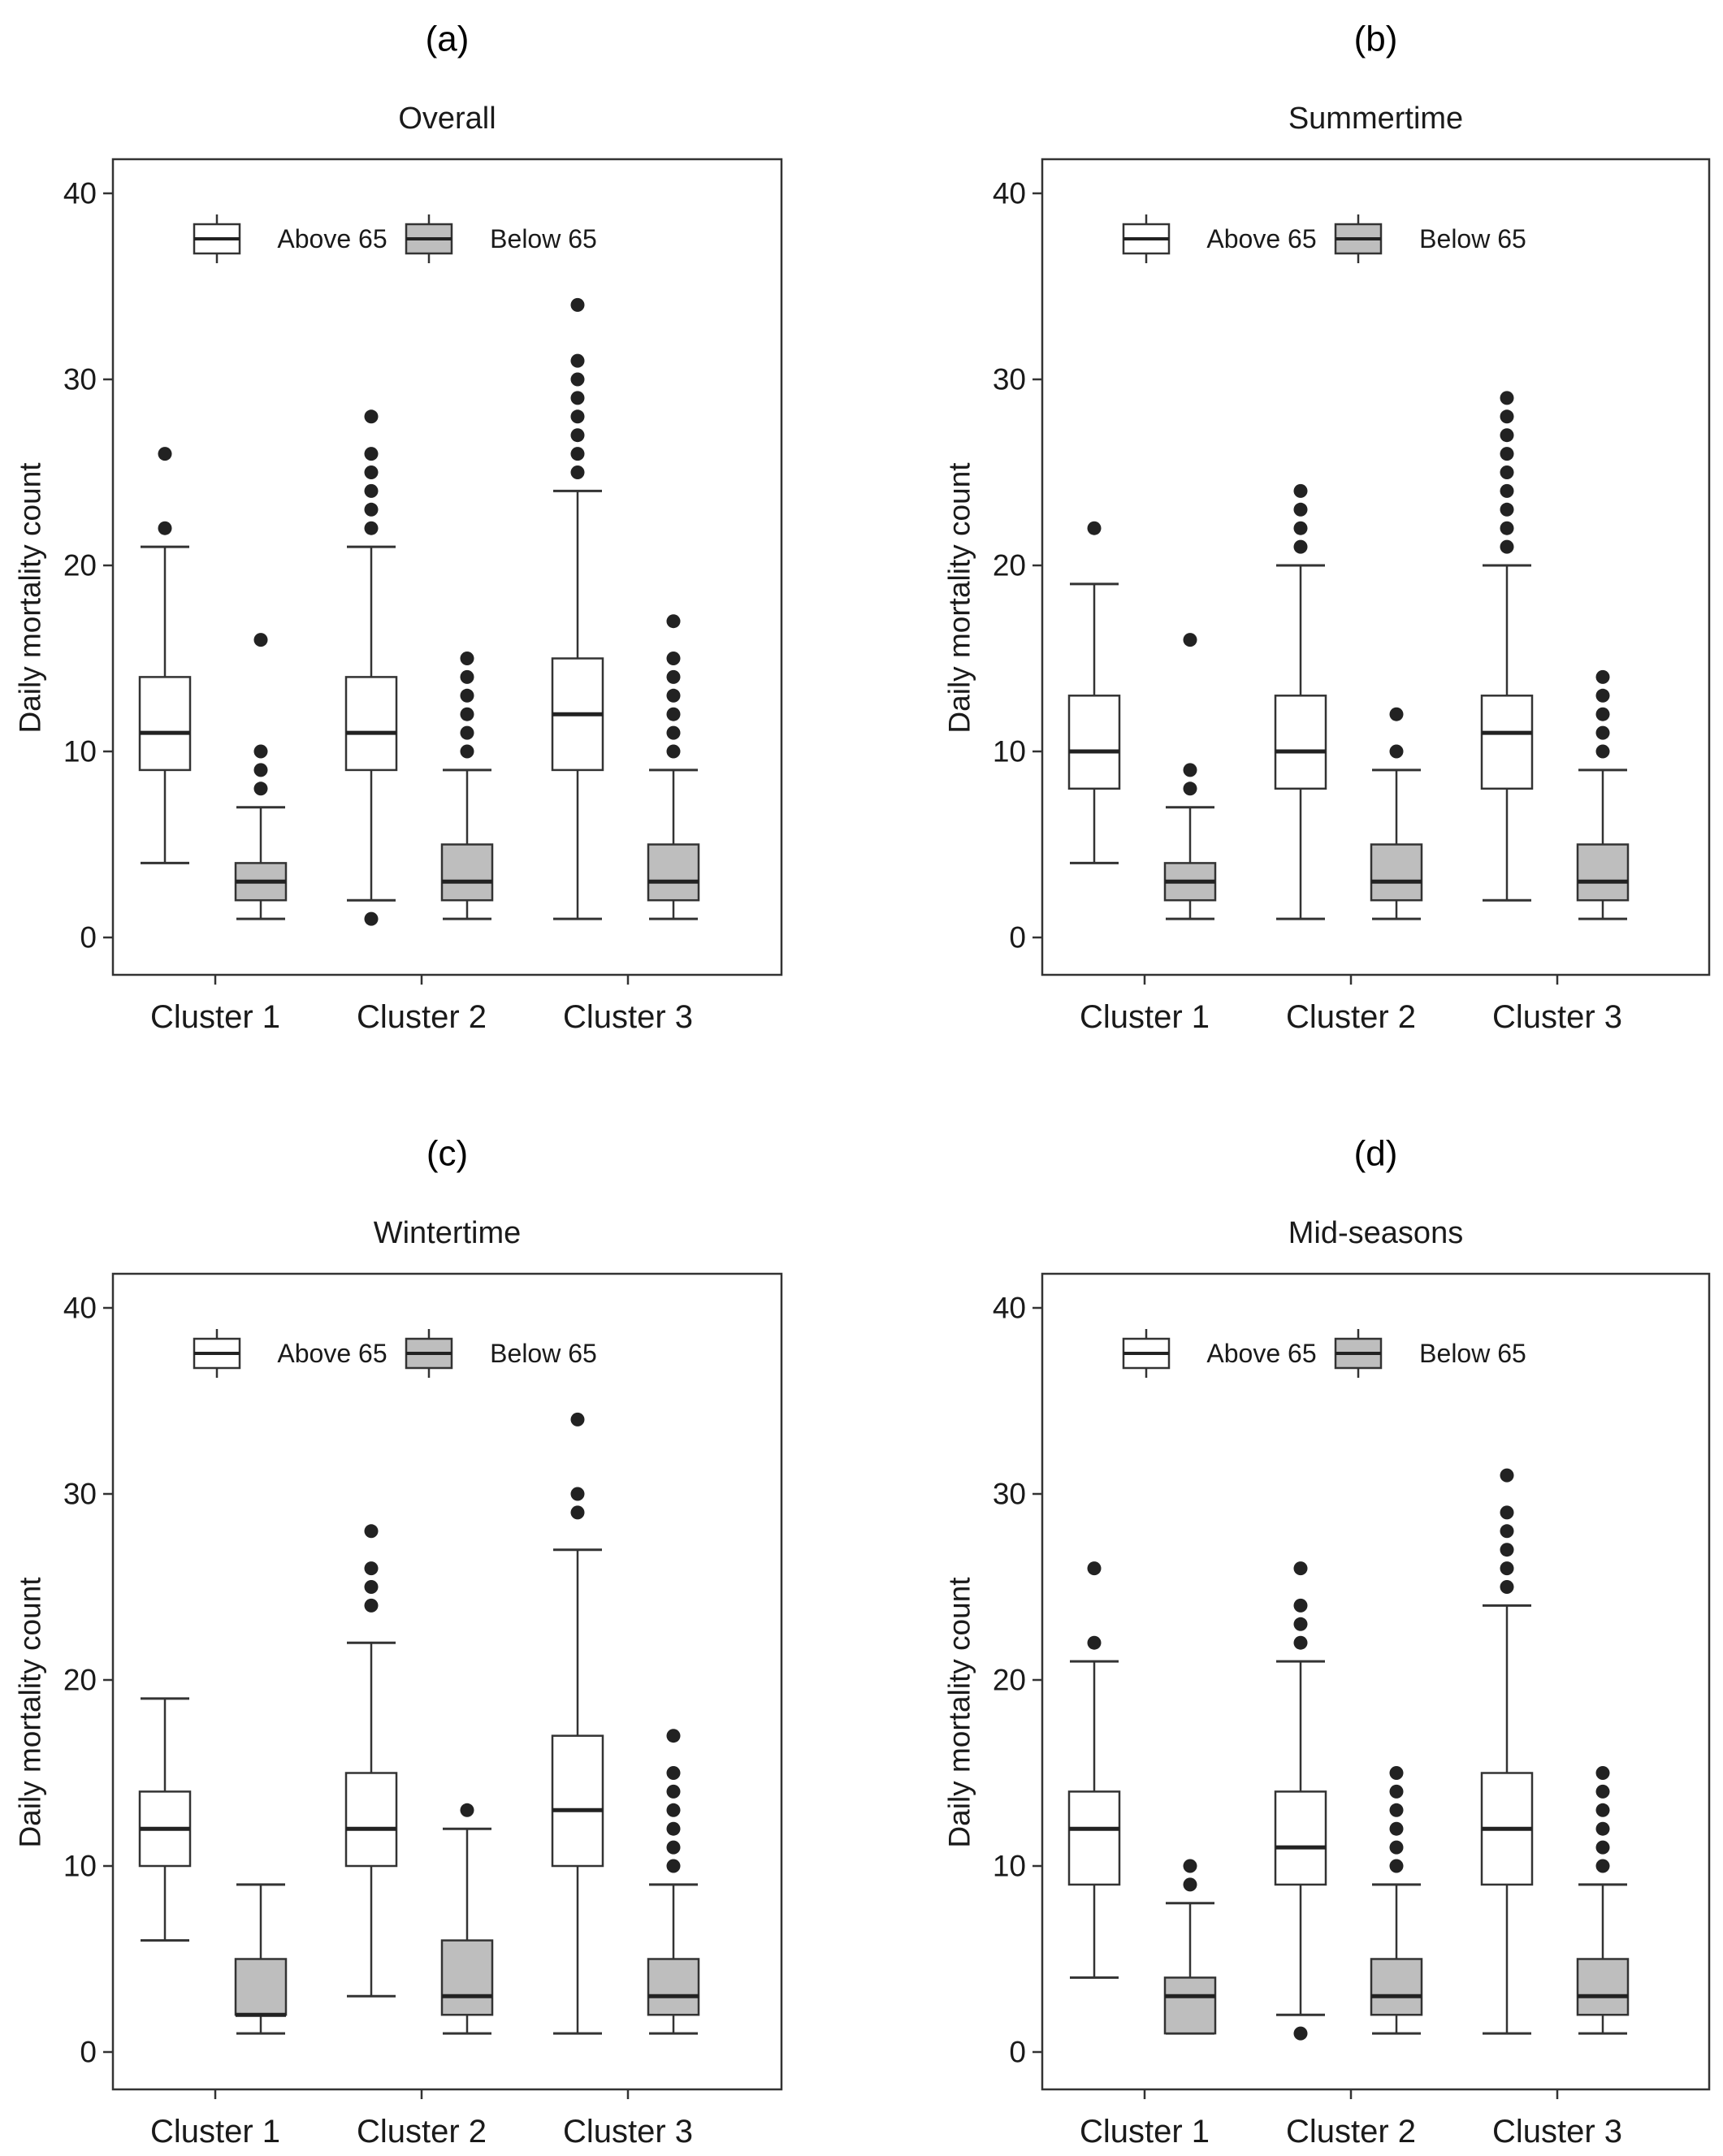  I want to click on plot-frame, so click(447, 567).